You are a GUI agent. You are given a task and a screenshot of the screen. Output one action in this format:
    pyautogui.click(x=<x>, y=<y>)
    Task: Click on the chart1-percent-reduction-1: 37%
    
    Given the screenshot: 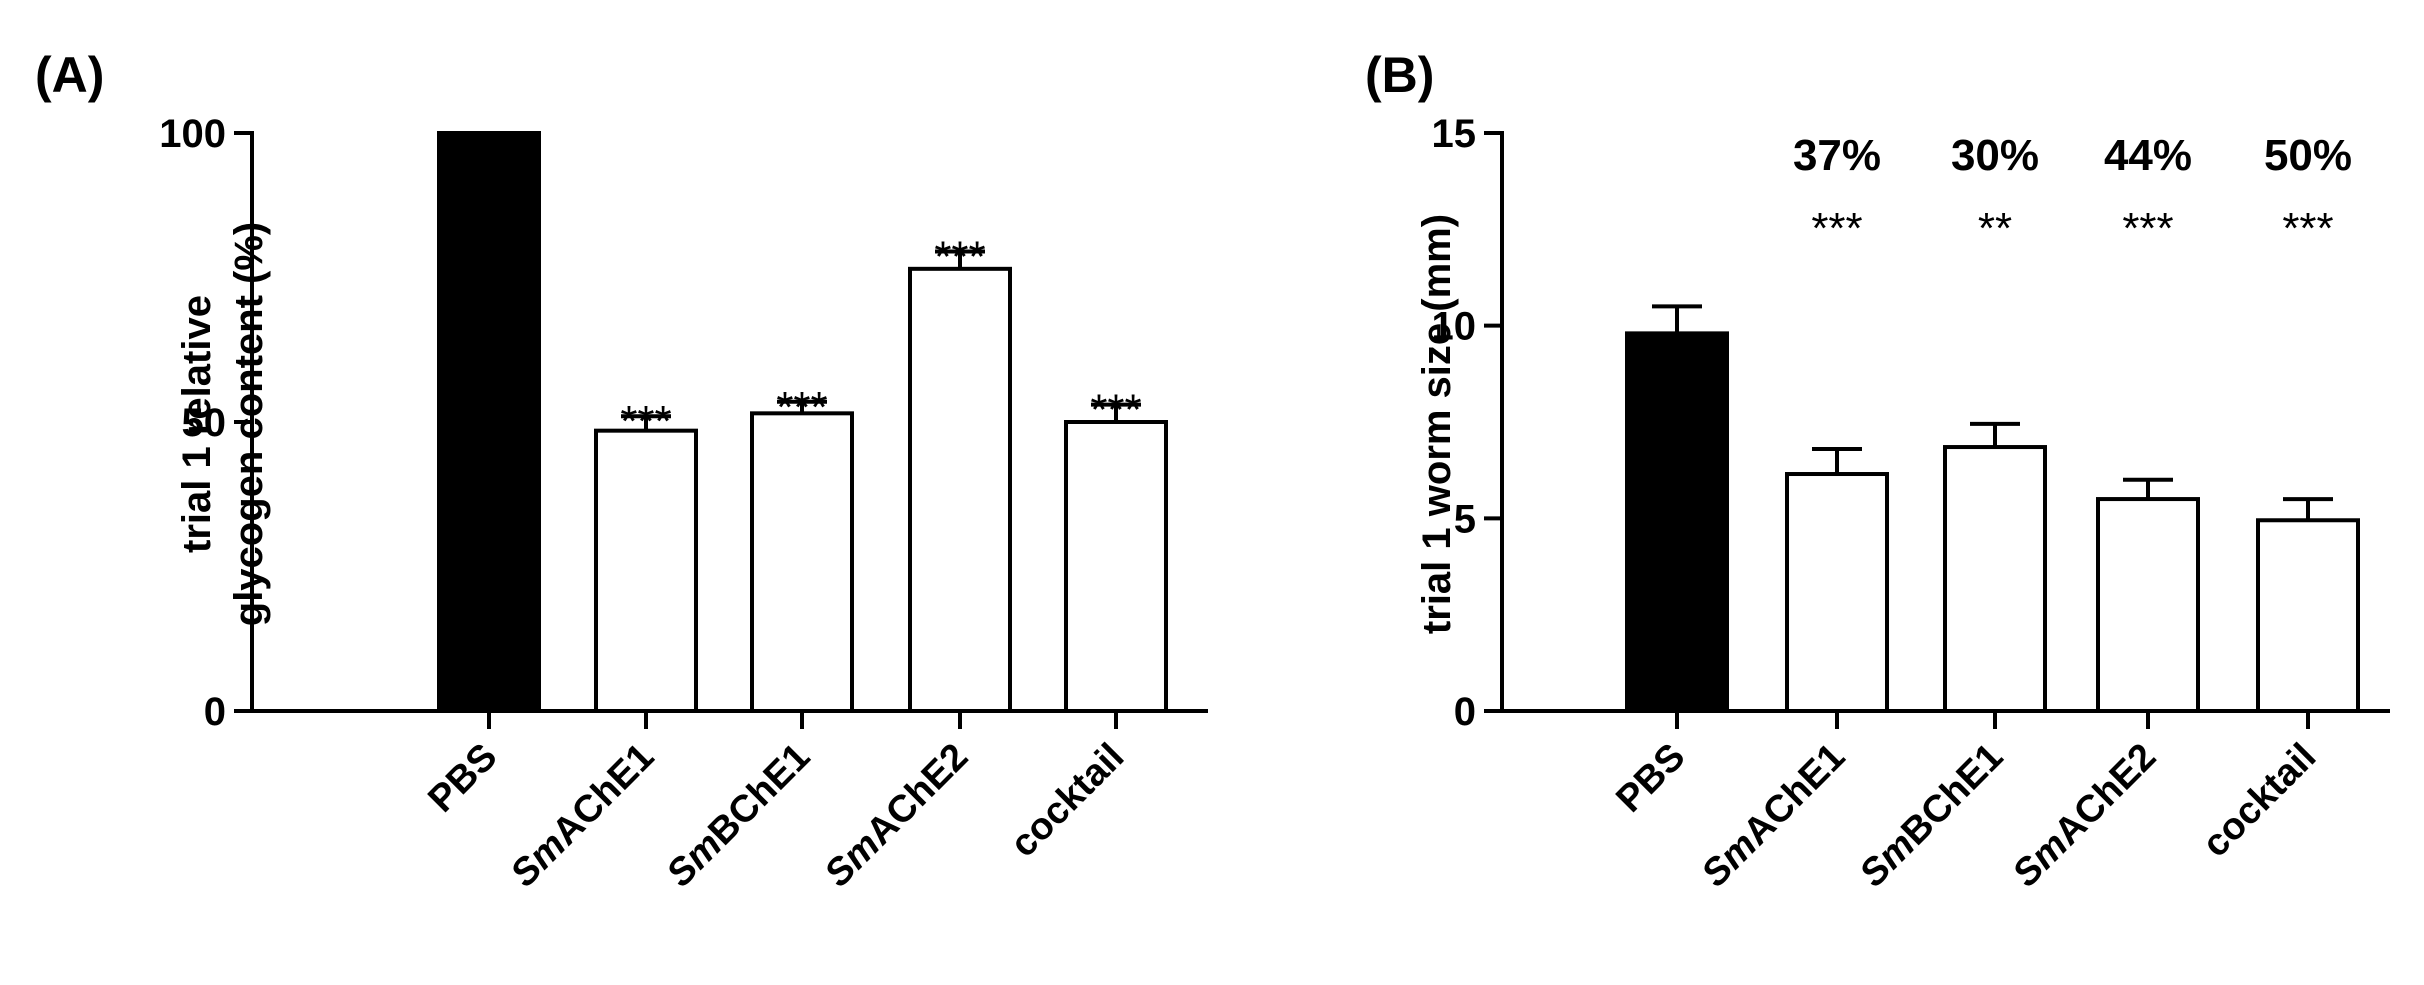 What is the action you would take?
    pyautogui.click(x=1837, y=155)
    